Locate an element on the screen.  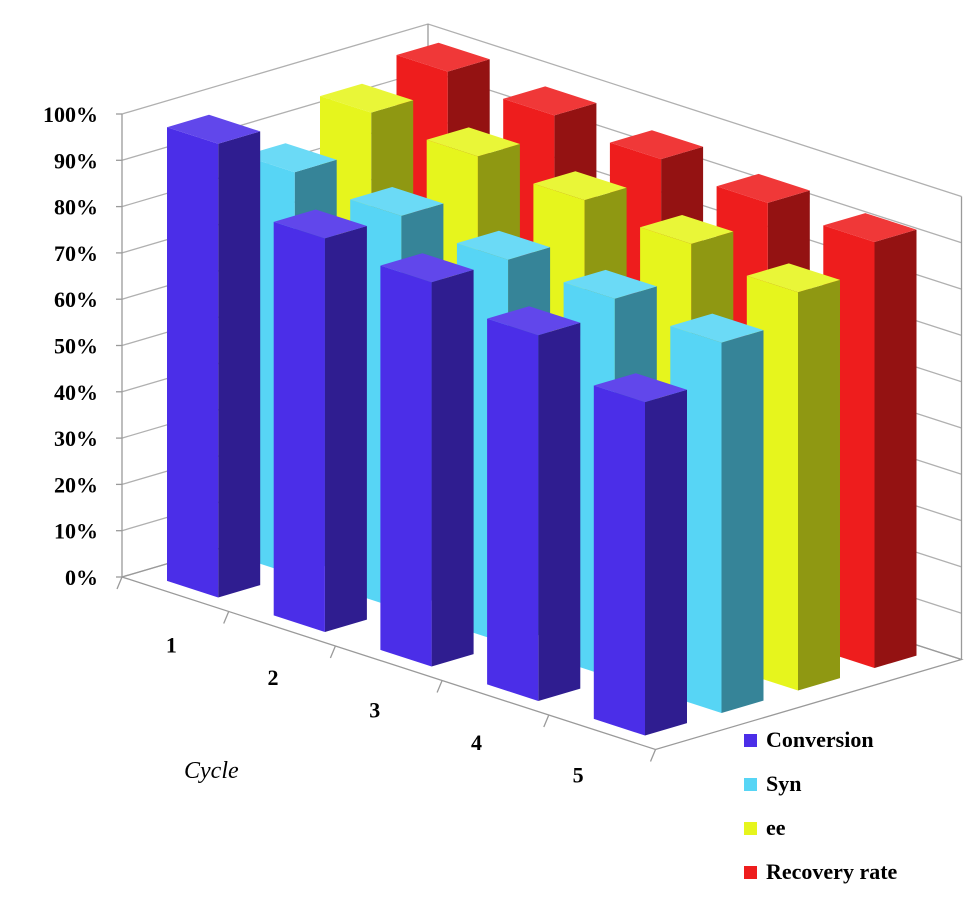
y-tick-label: 90% is located at coordinates (76, 160).